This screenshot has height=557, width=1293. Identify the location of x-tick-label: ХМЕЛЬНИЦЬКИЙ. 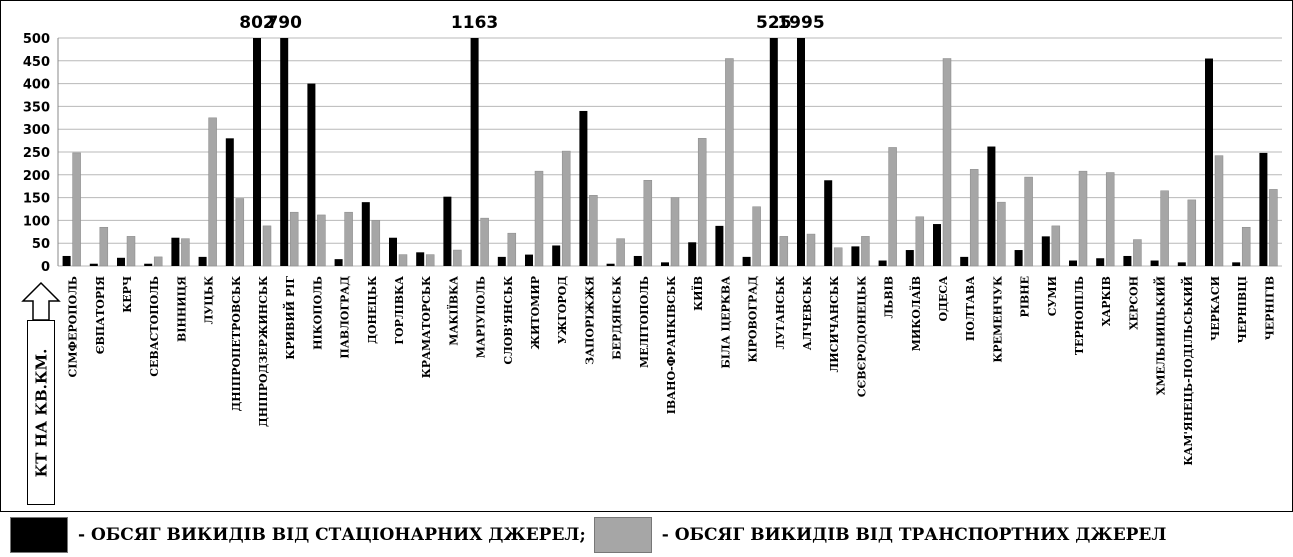
(1160, 335).